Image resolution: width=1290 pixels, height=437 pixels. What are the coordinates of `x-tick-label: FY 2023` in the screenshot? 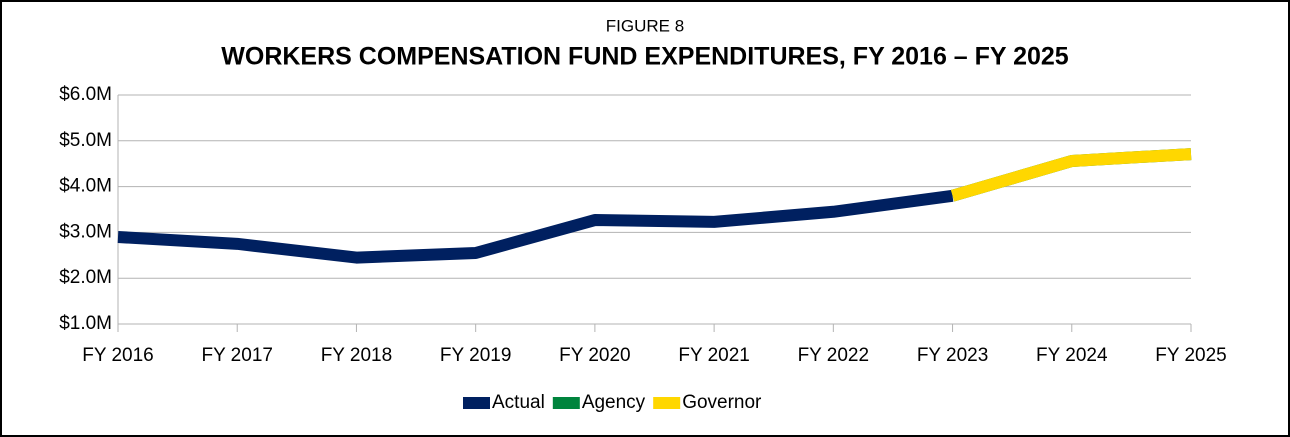 It's located at (952, 355).